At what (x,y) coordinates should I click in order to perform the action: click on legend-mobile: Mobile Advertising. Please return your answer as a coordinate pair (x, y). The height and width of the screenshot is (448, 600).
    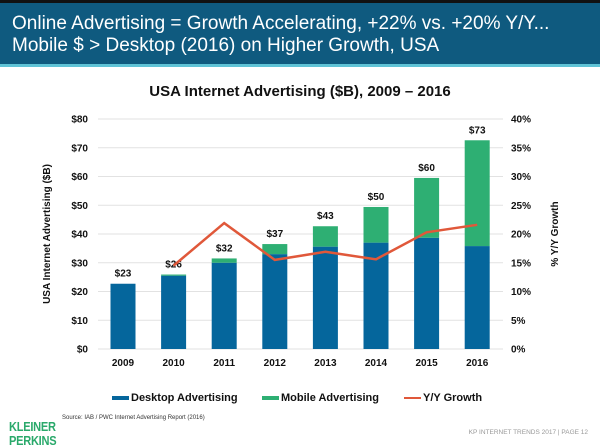
    Looking at the image, I should click on (320, 398).